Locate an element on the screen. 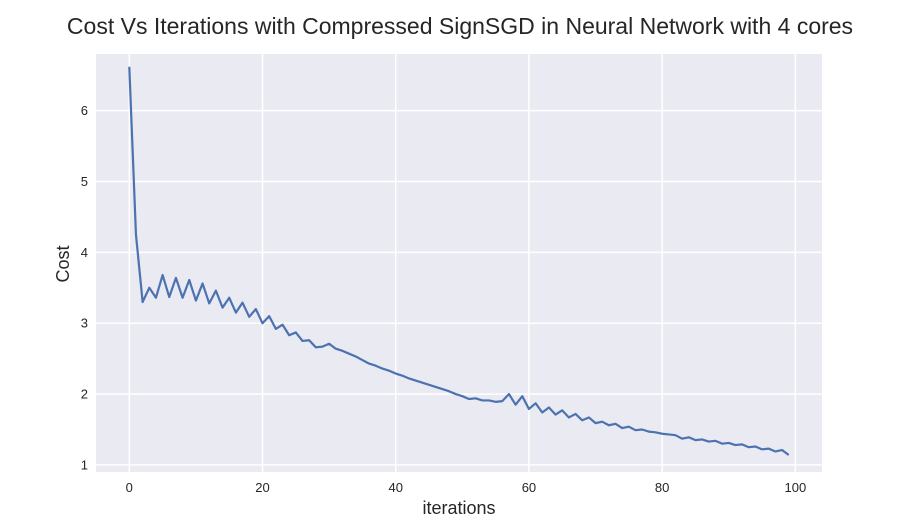  y-tick-label: 4 is located at coordinates (84, 252).